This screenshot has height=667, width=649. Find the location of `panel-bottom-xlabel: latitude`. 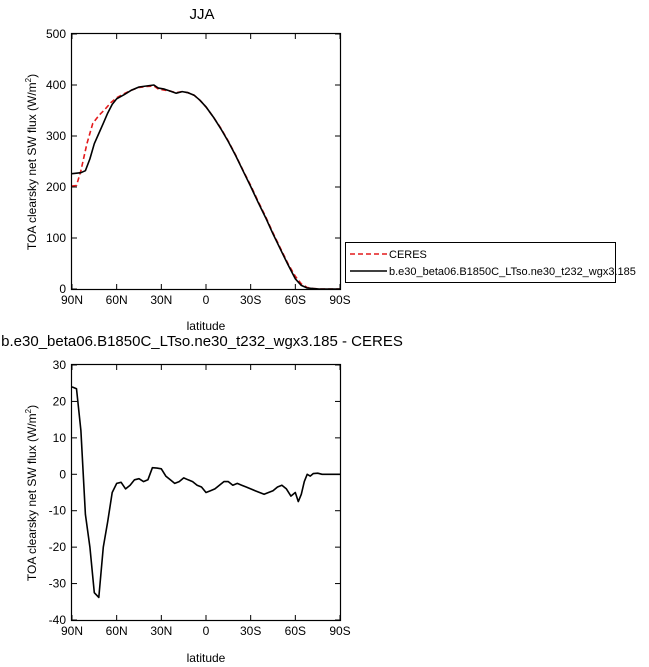

panel-bottom-xlabel: latitude is located at coordinates (206, 658).